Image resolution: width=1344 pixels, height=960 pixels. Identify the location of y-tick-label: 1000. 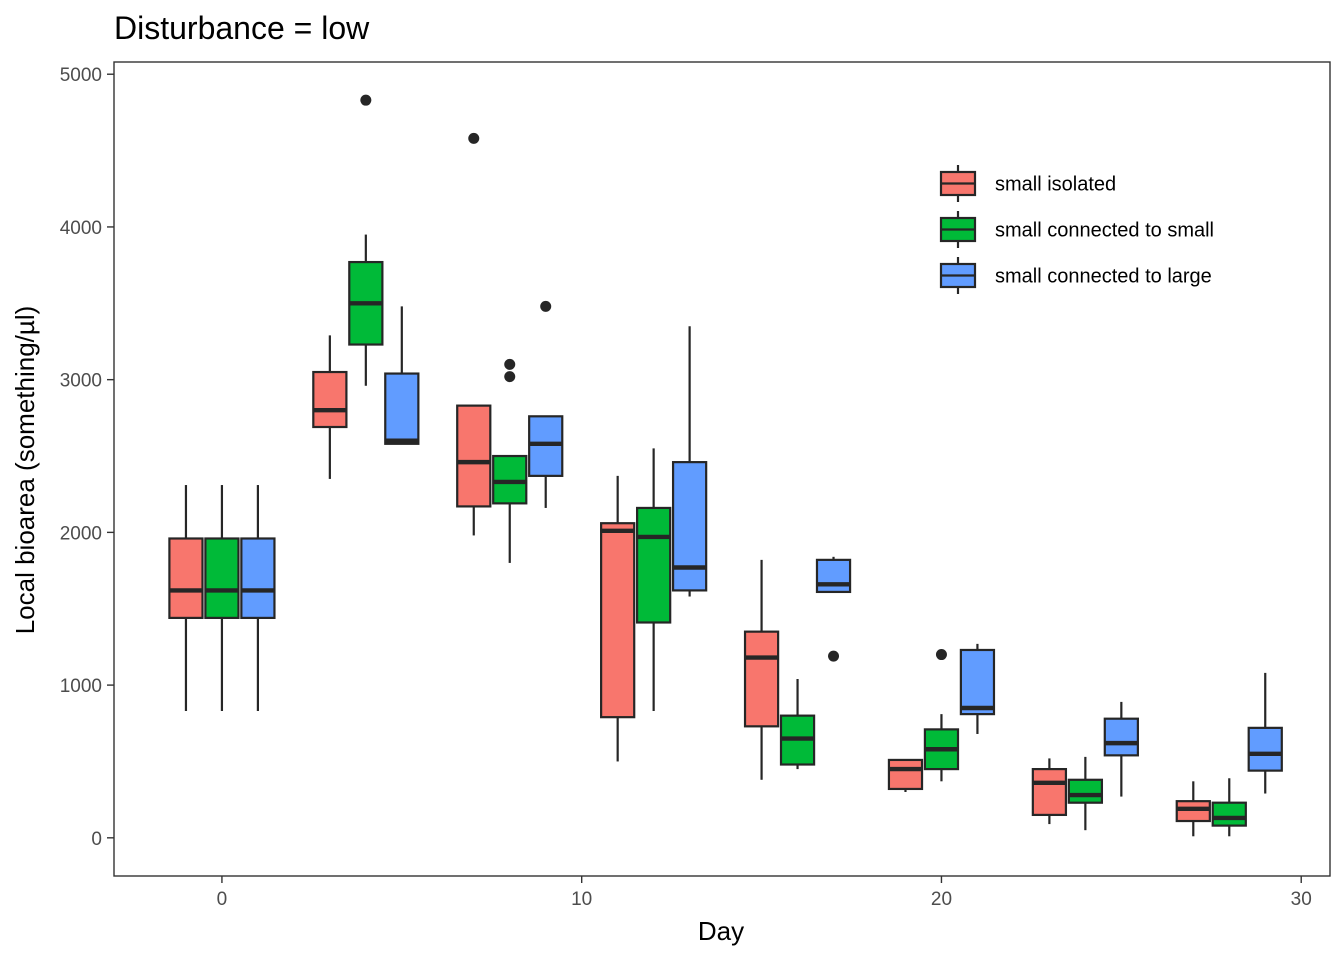
(81, 686).